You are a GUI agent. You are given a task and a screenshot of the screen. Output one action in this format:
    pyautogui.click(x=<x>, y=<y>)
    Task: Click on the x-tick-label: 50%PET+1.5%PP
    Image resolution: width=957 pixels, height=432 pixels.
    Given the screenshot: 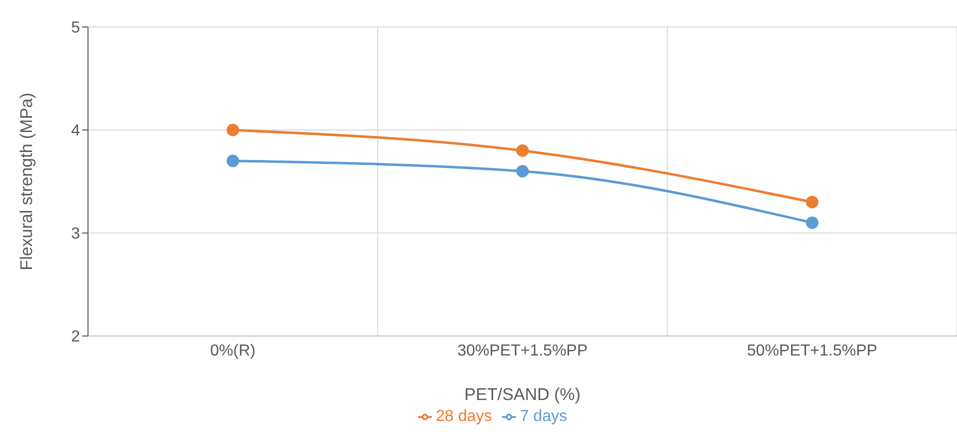 What is the action you would take?
    pyautogui.click(x=812, y=351)
    